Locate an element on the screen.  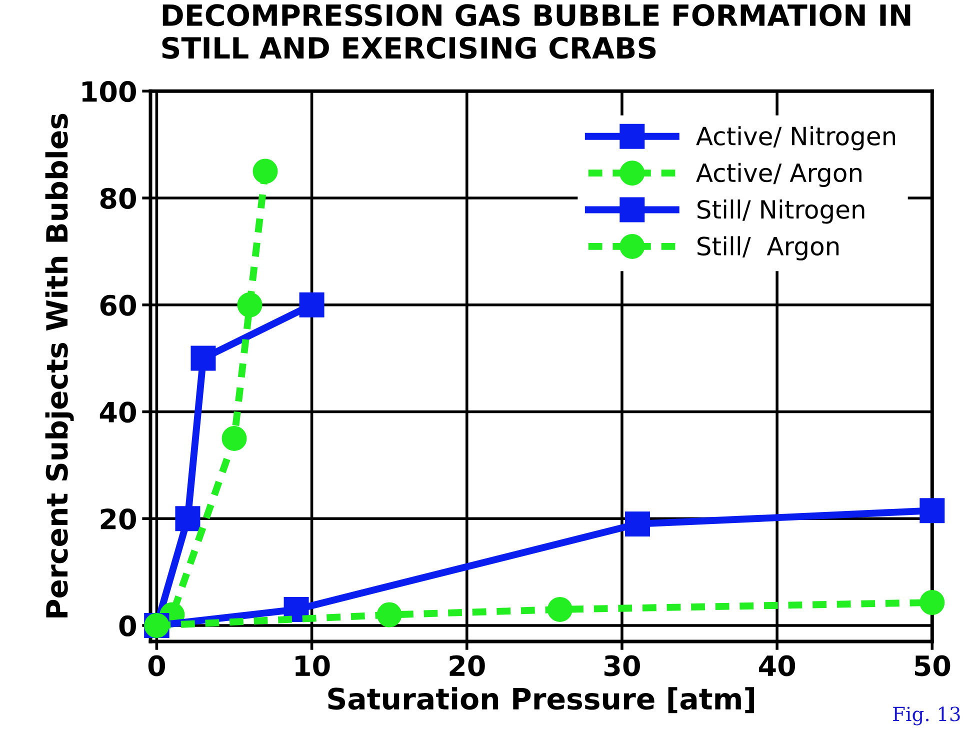
y-tick-label: 80 is located at coordinates (118, 198).